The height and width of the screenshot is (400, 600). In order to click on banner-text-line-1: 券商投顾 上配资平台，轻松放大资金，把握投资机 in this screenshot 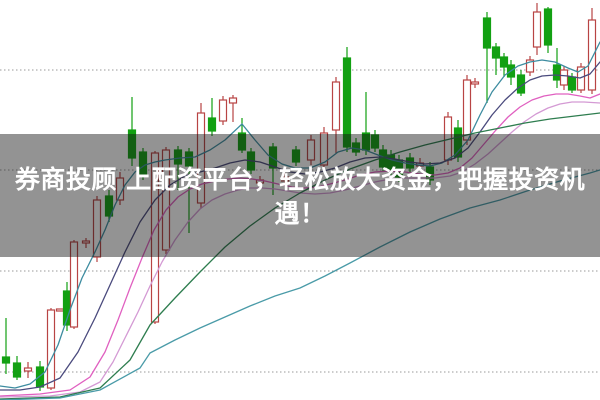, I will do `click(300, 179)`.